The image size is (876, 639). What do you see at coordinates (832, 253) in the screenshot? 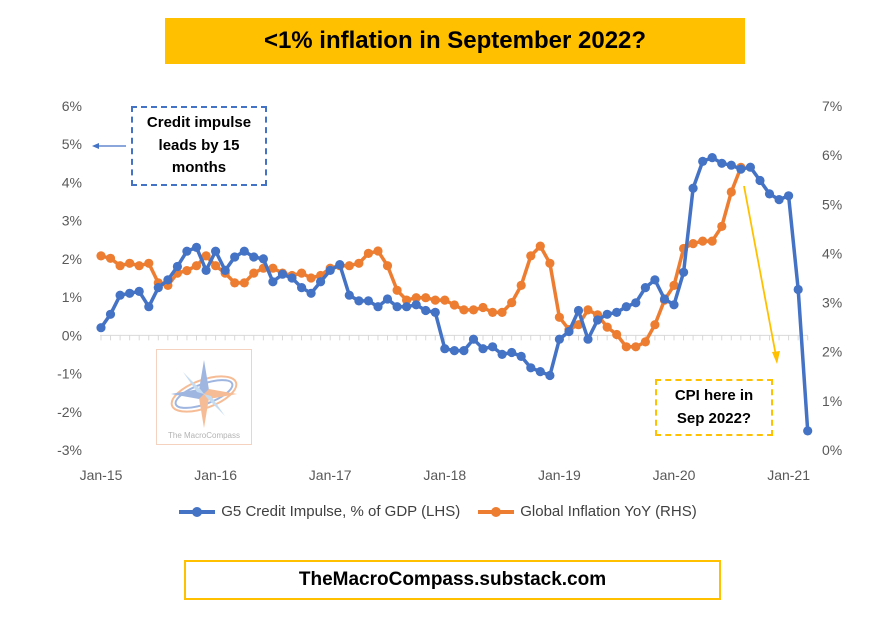
I see `y-right-tick-label: 4%` at bounding box center [832, 253].